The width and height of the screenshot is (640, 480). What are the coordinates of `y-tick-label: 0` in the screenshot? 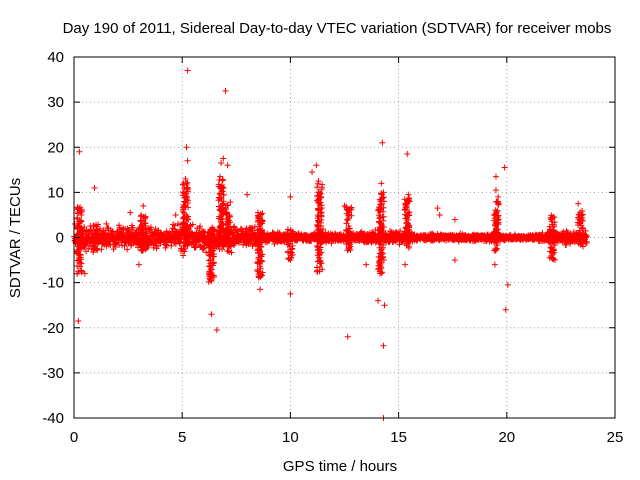 It's located at (60, 238).